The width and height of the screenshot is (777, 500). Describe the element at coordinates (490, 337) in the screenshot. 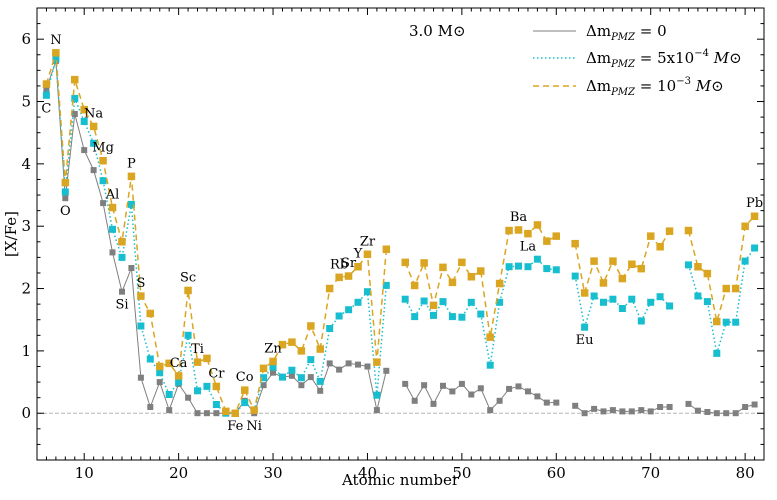

I see `series-2-point-z53` at that location.